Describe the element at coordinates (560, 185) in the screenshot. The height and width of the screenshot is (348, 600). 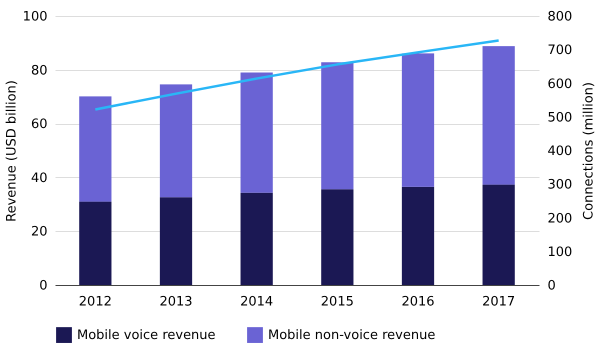
I see `y2-tick-label: 300` at that location.